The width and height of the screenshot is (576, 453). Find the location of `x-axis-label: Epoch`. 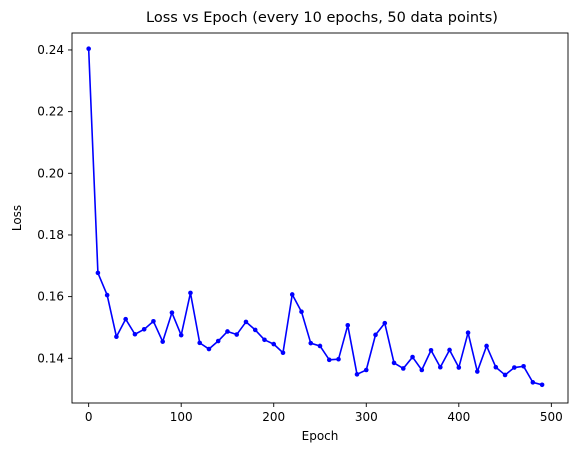

x-axis-label: Epoch is located at coordinates (320, 436).